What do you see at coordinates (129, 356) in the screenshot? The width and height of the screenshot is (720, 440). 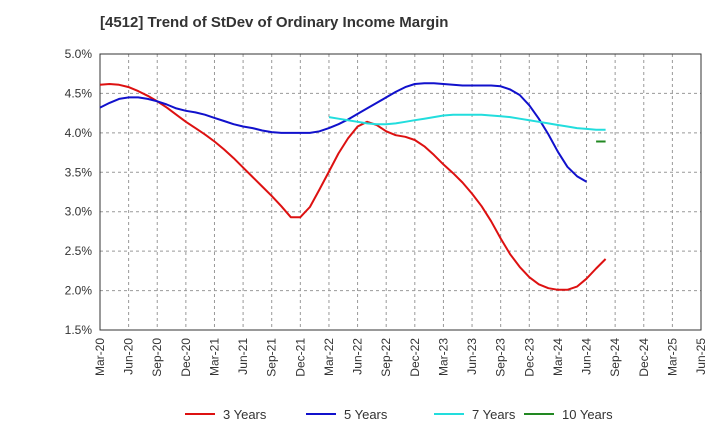 I see `x-tick-label: Jun-20` at bounding box center [129, 356].